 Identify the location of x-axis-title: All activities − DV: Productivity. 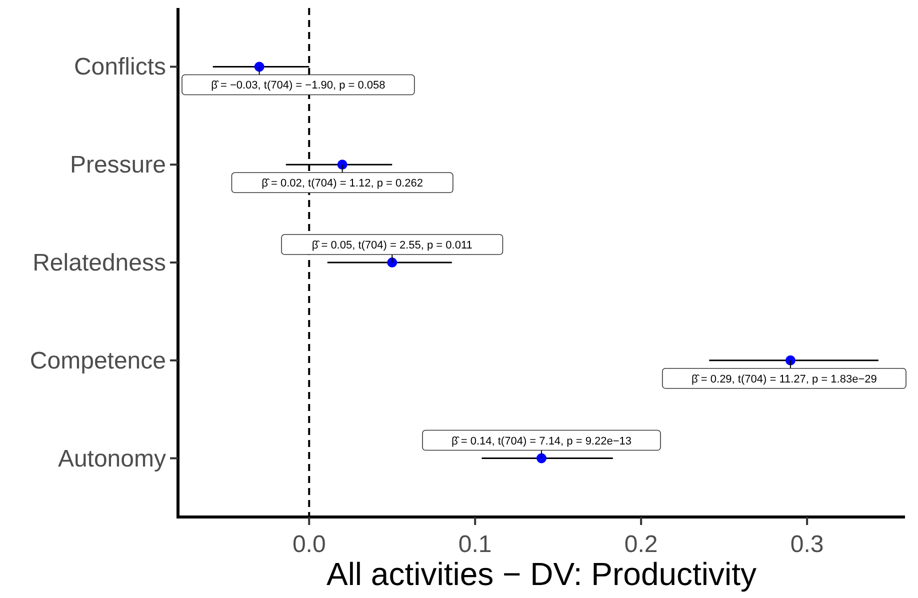
(541, 574).